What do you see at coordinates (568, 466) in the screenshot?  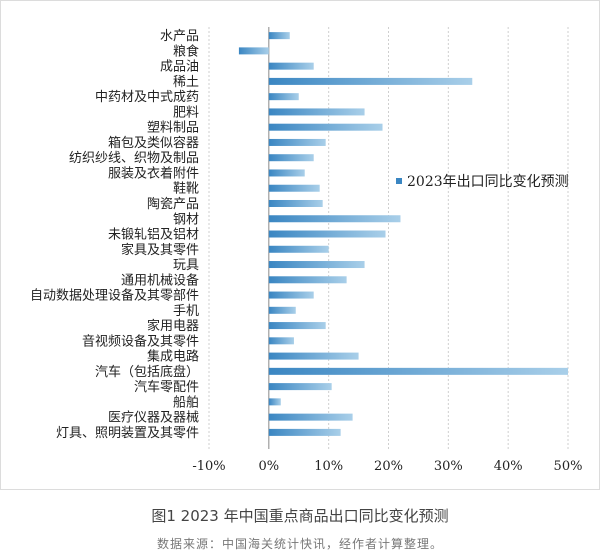 I see `x-tick-label: 50%` at bounding box center [568, 466].